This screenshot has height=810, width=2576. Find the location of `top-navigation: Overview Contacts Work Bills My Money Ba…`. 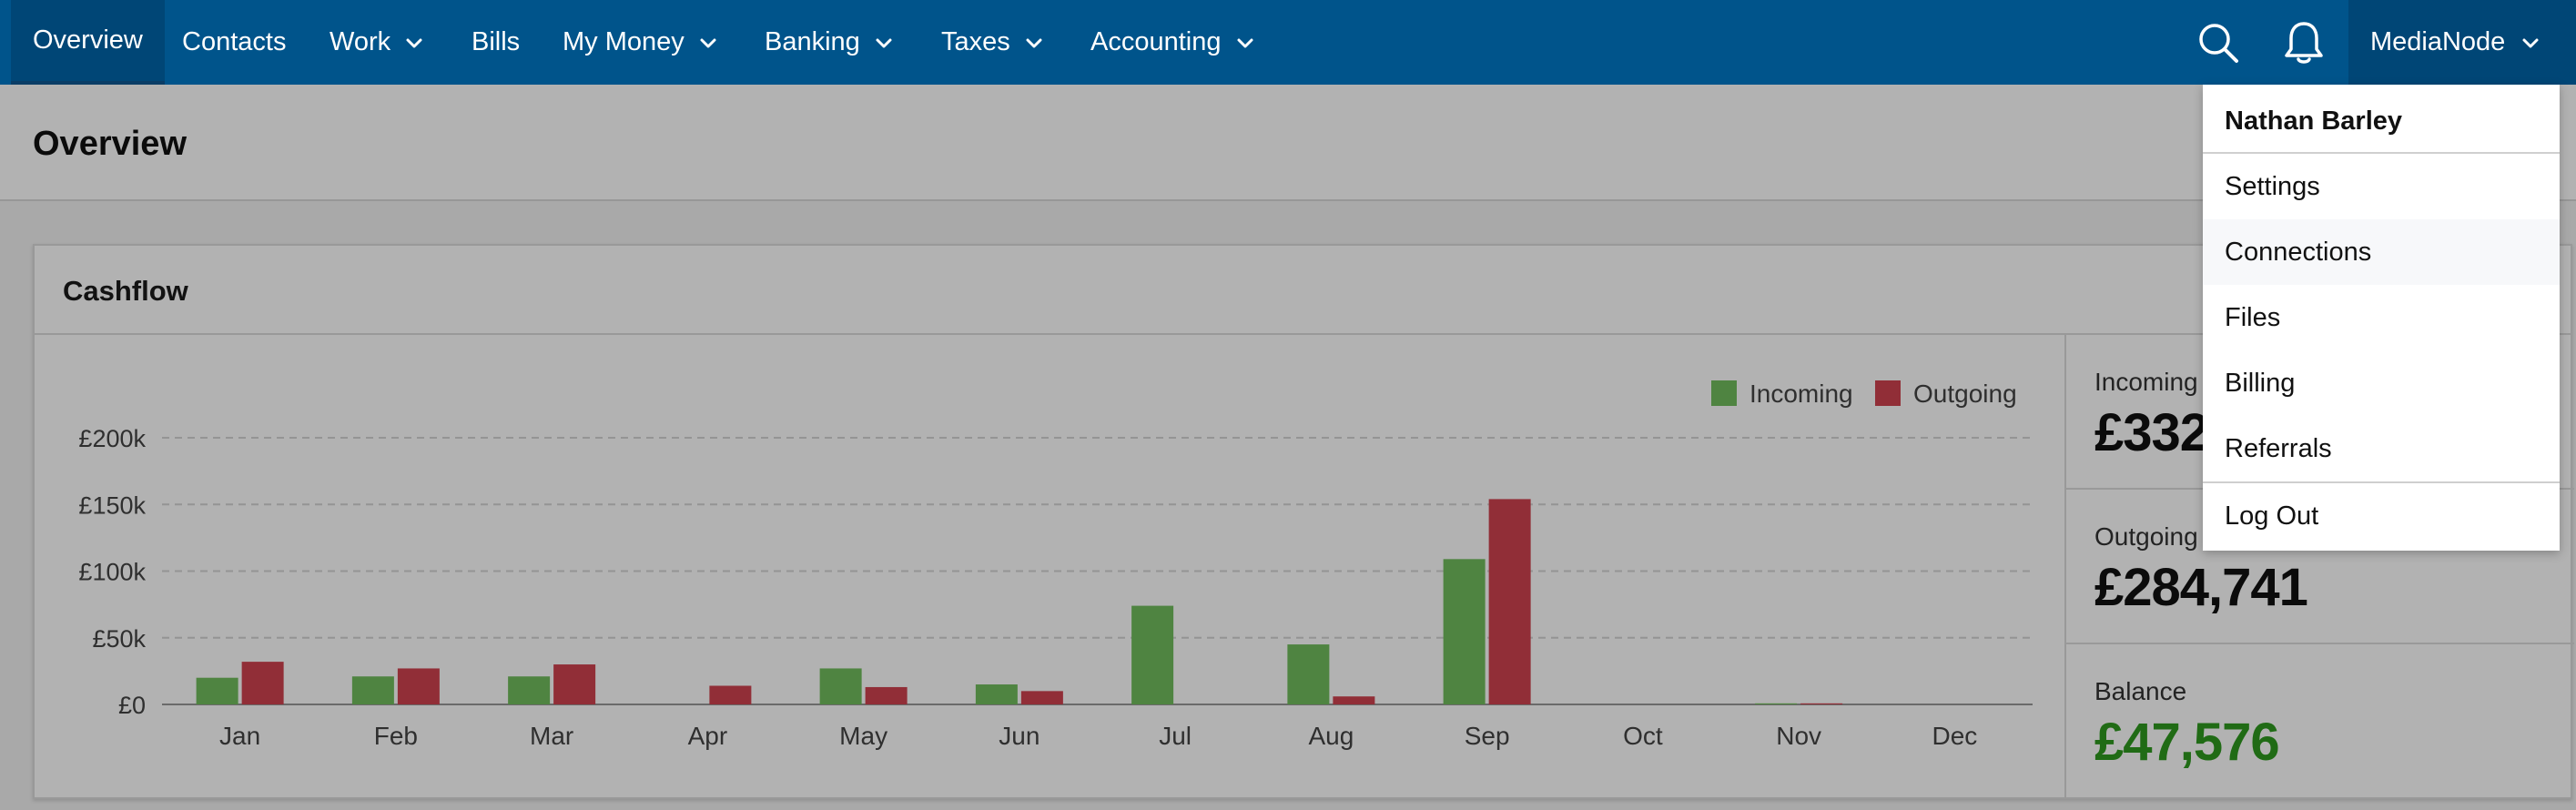

top-navigation: Overview Contacts Work Bills My Money Ba… is located at coordinates (1288, 42).